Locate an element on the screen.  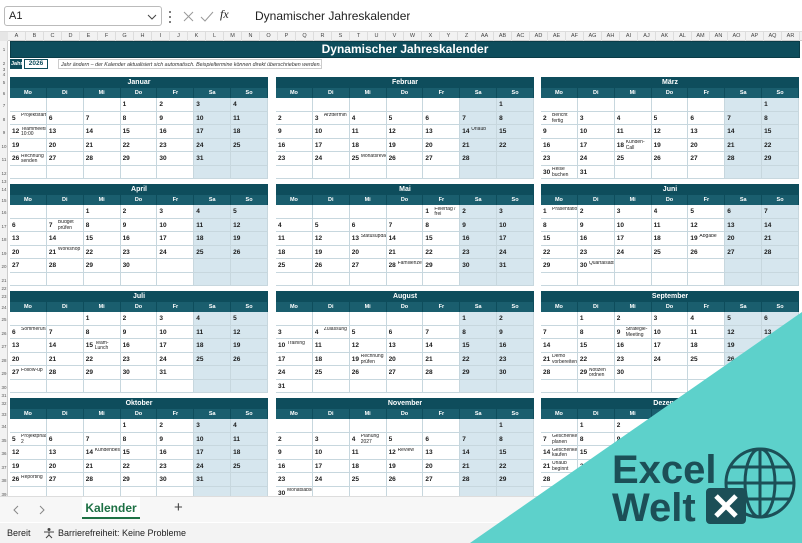
column-header: V is located at coordinates (395, 36).